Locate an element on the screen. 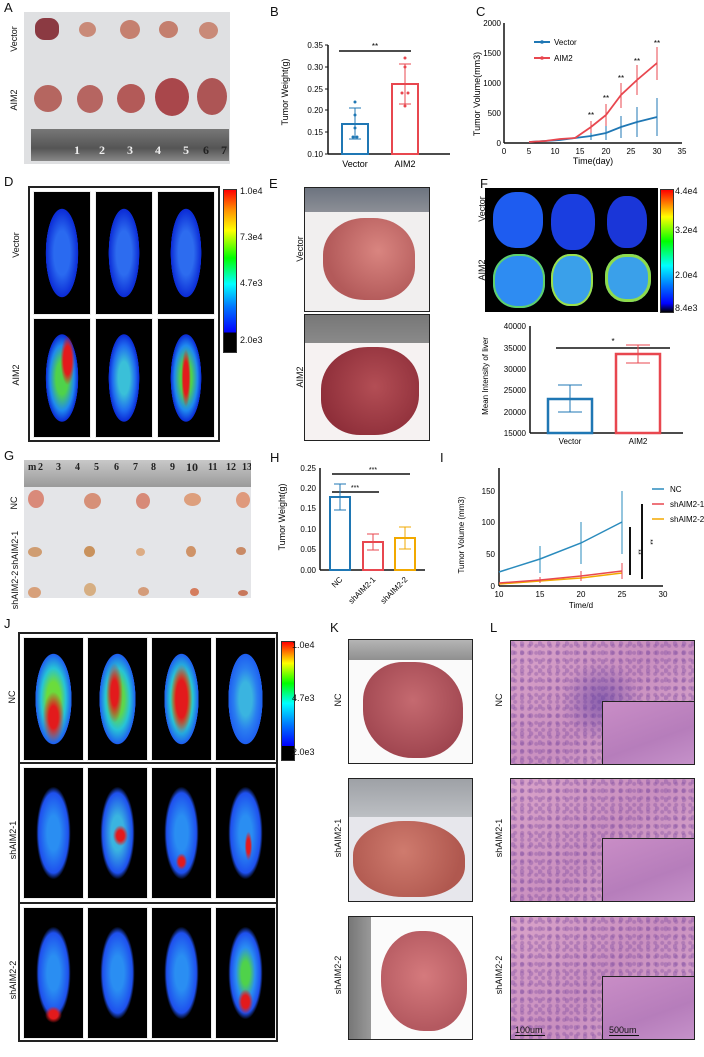 The image size is (704, 1057). svg-text: shAIM2-1 is located at coordinates (362, 590).